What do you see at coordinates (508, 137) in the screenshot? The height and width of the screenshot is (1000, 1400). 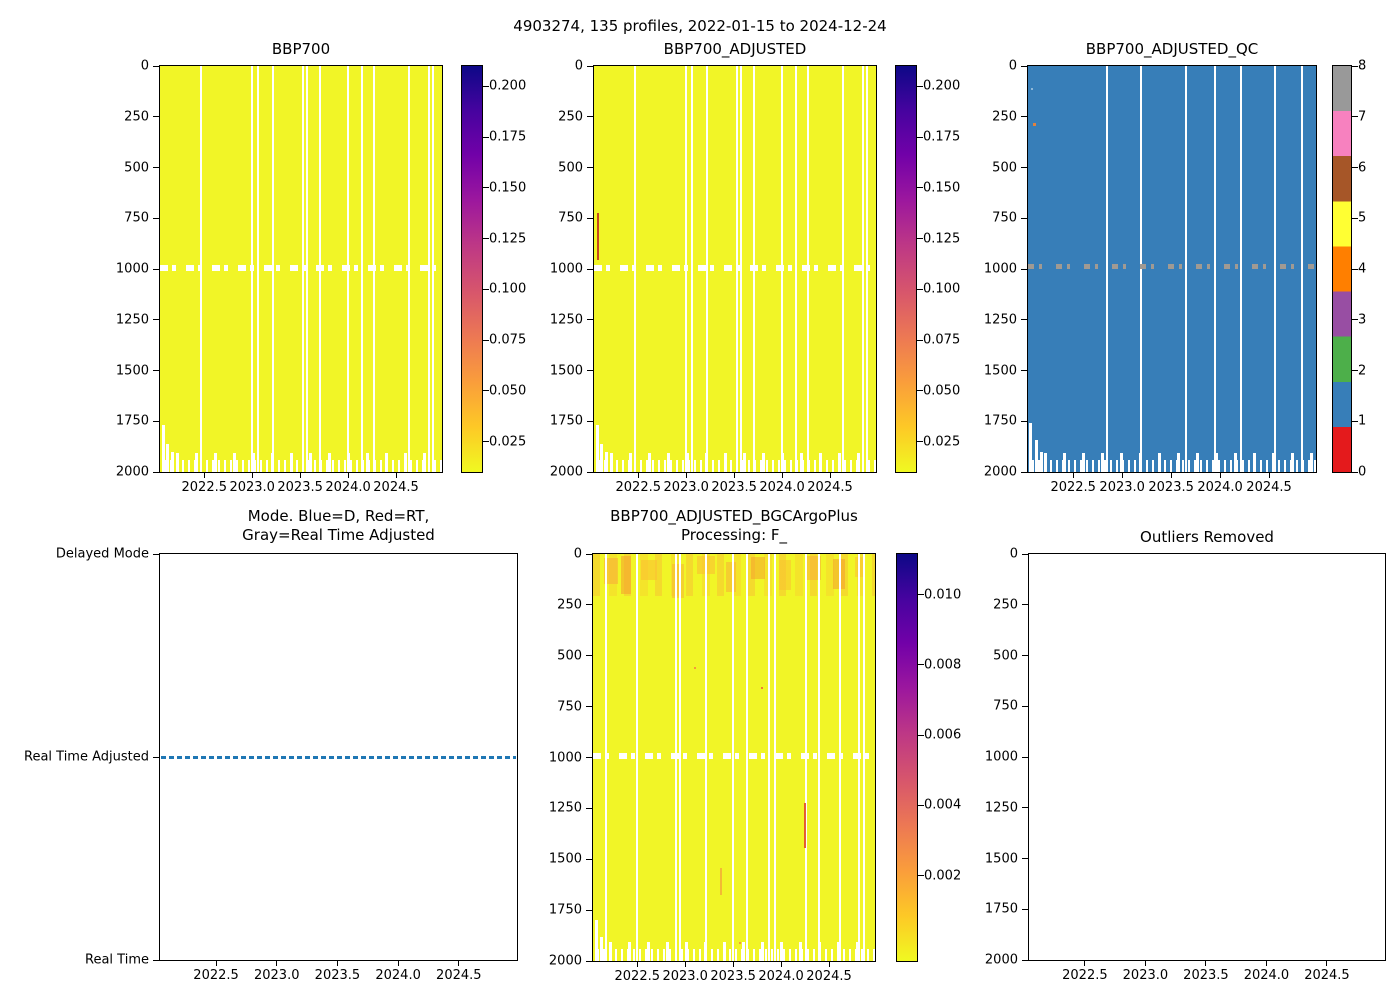 I see `colorbar-tick-label: 0.175` at bounding box center [508, 137].